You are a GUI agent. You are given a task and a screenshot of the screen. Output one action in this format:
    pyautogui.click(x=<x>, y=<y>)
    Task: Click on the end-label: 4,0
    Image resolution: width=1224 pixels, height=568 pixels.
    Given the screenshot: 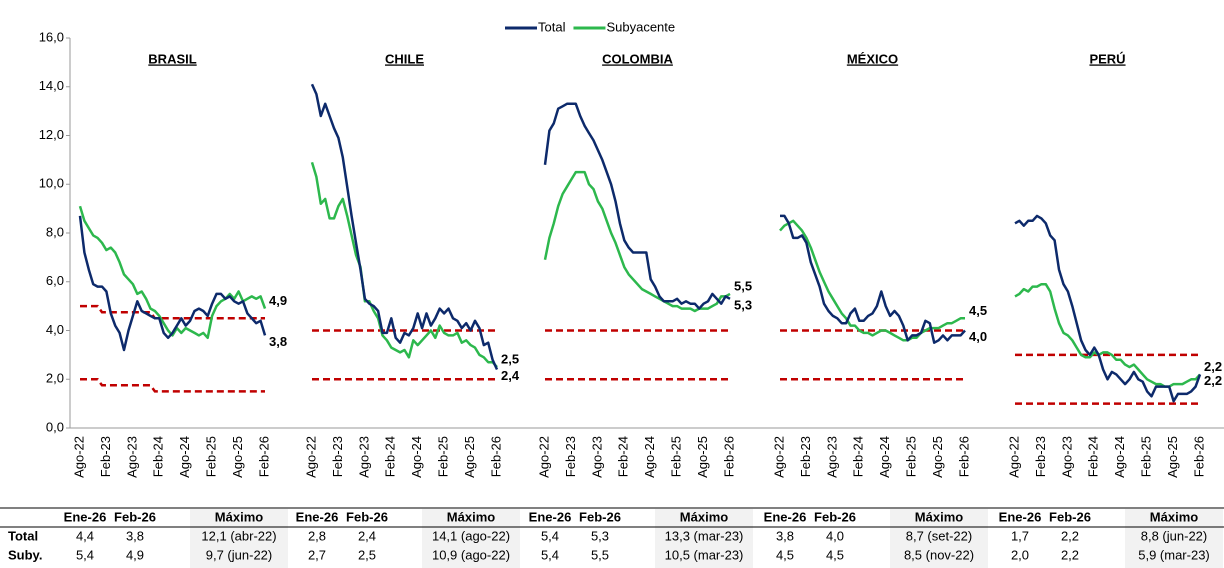 What is the action you would take?
    pyautogui.click(x=978, y=336)
    